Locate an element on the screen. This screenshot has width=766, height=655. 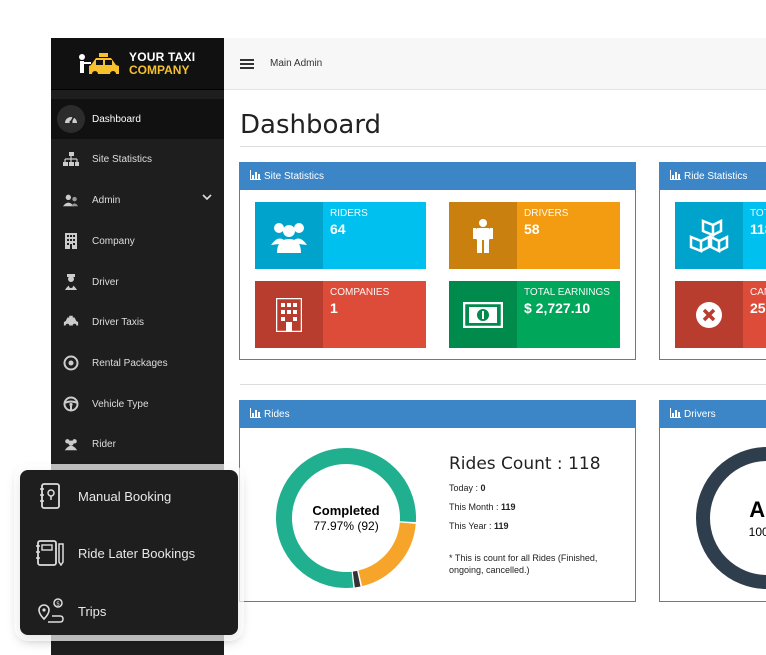
tile-value: $ 2,727.10 is located at coordinates (557, 308).